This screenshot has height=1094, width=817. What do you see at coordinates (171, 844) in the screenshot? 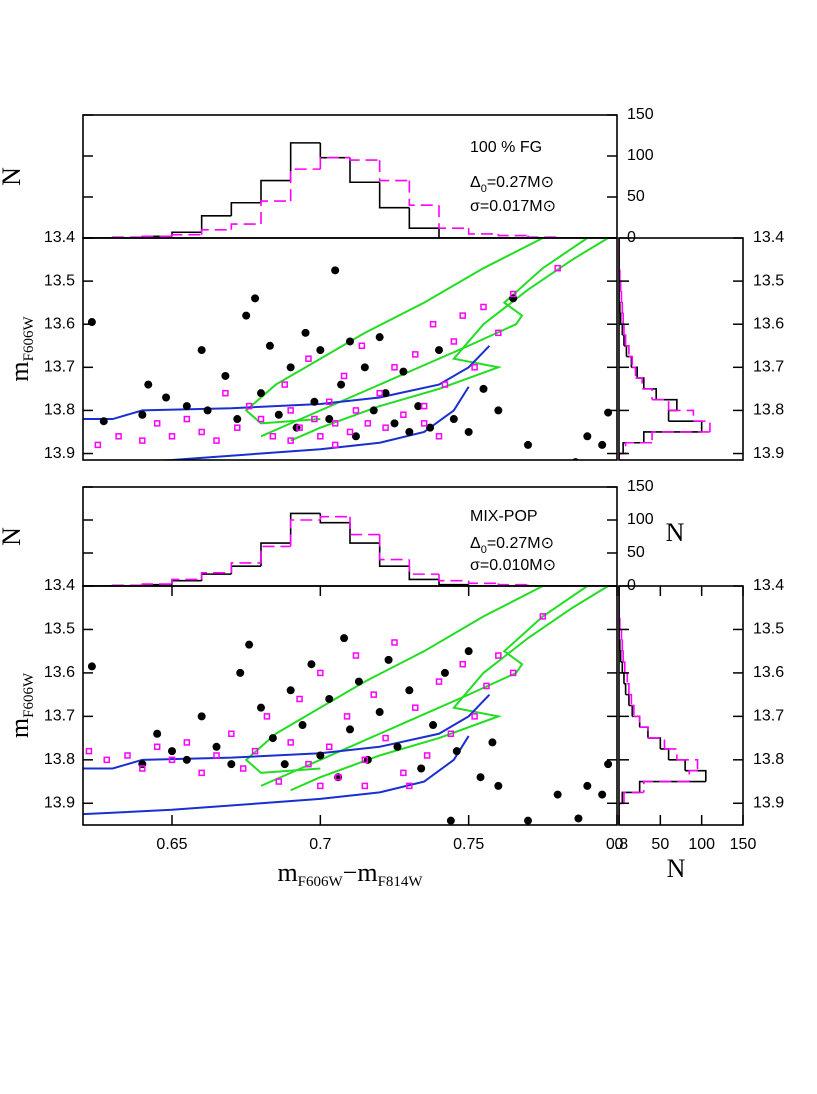
I see `x-tick-label: 0.65` at bounding box center [171, 844].